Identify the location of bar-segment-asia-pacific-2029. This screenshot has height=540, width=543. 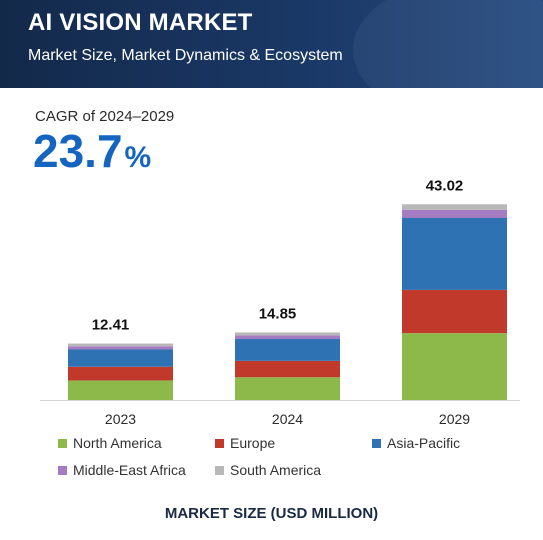
(454, 254).